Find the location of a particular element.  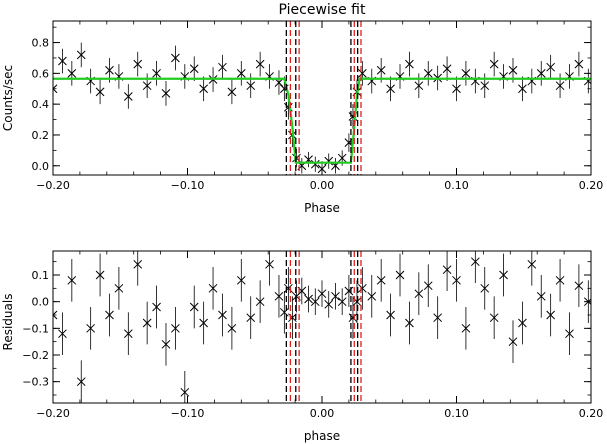

x-tick-label: 0.20 is located at coordinates (591, 185).